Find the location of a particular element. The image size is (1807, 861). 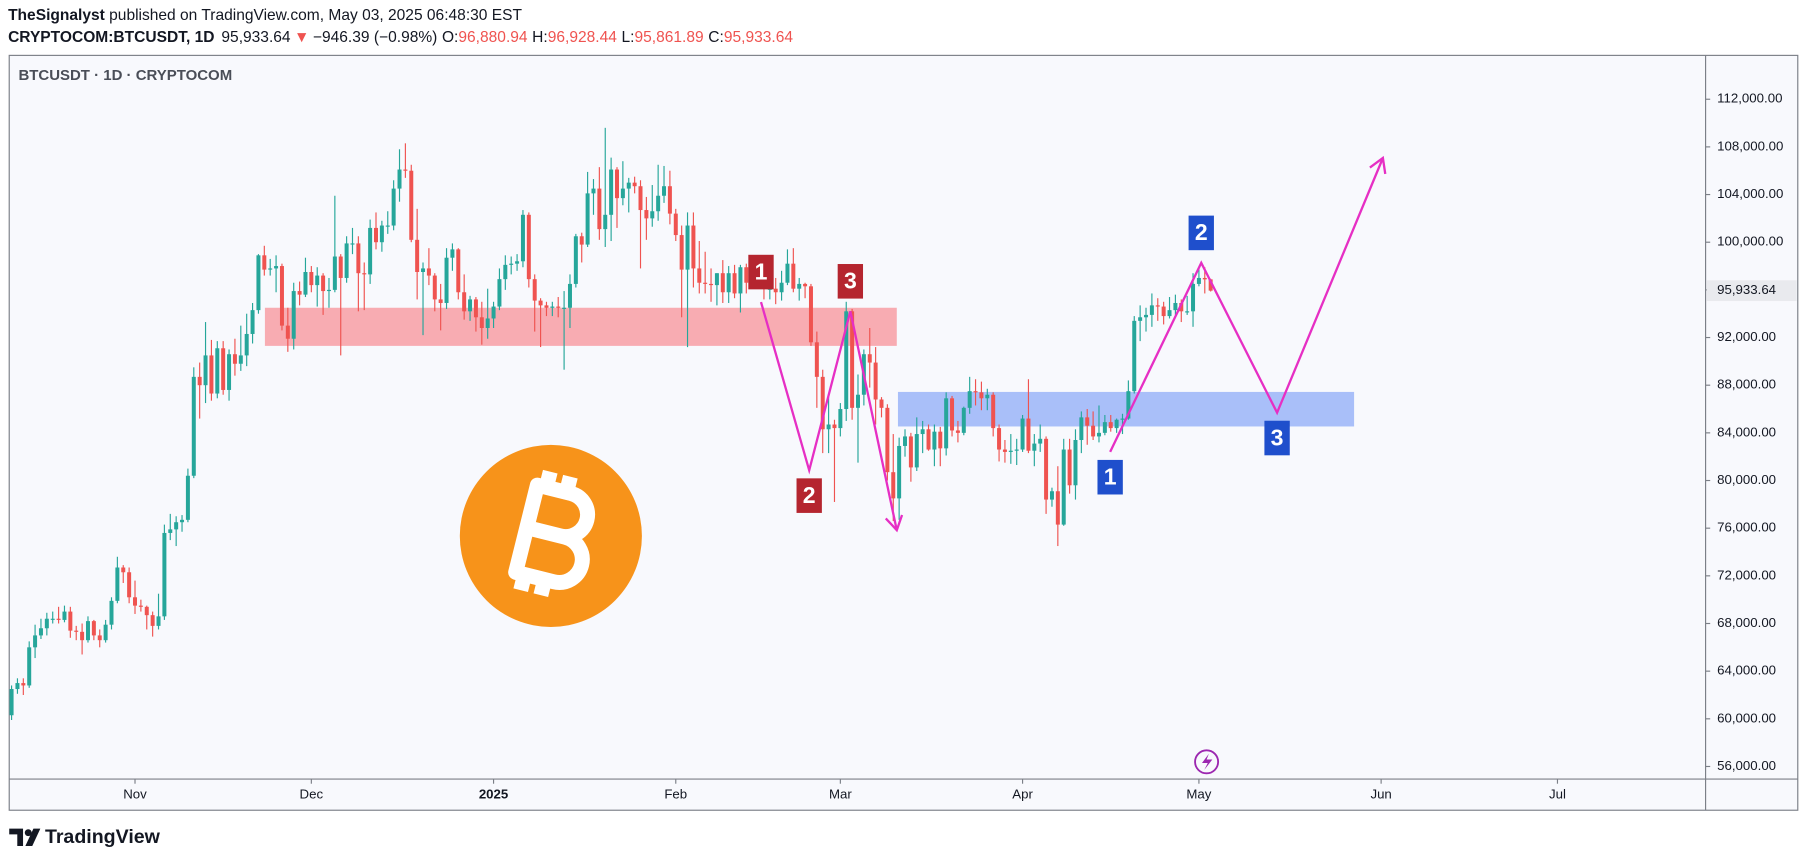

field-label: H: is located at coordinates (540, 37).